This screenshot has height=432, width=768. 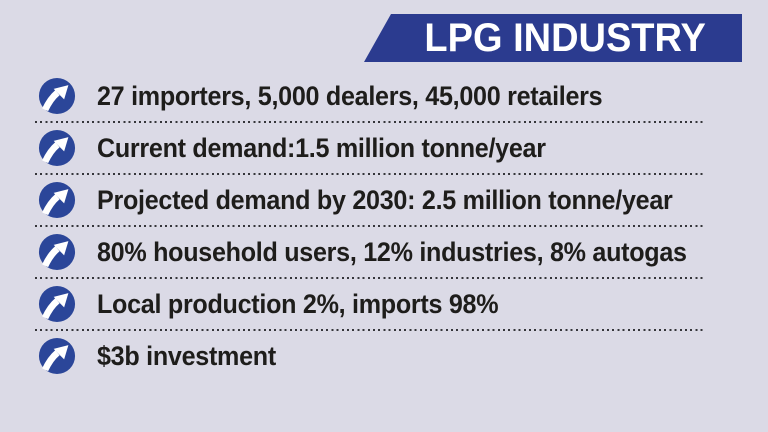 I want to click on title-banner: LPG INDUSTRY, so click(x=553, y=38).